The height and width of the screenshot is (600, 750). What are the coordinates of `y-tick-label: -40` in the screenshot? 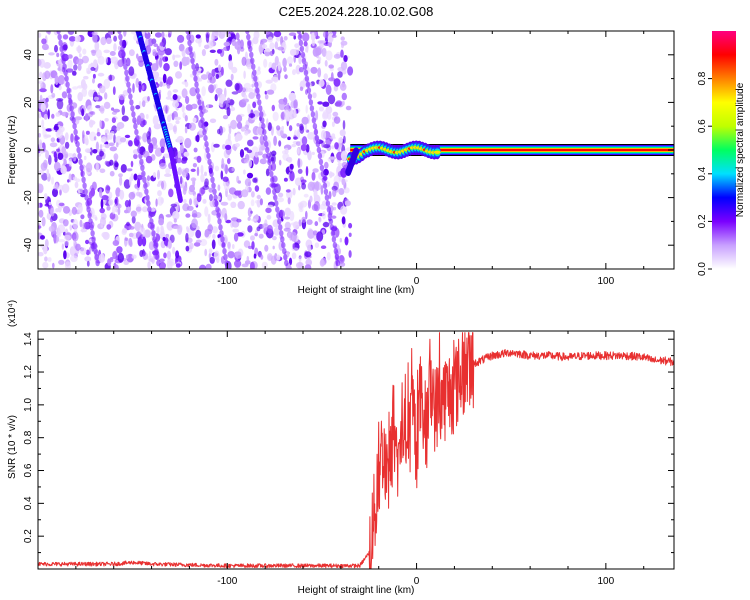 It's located at (28, 245).